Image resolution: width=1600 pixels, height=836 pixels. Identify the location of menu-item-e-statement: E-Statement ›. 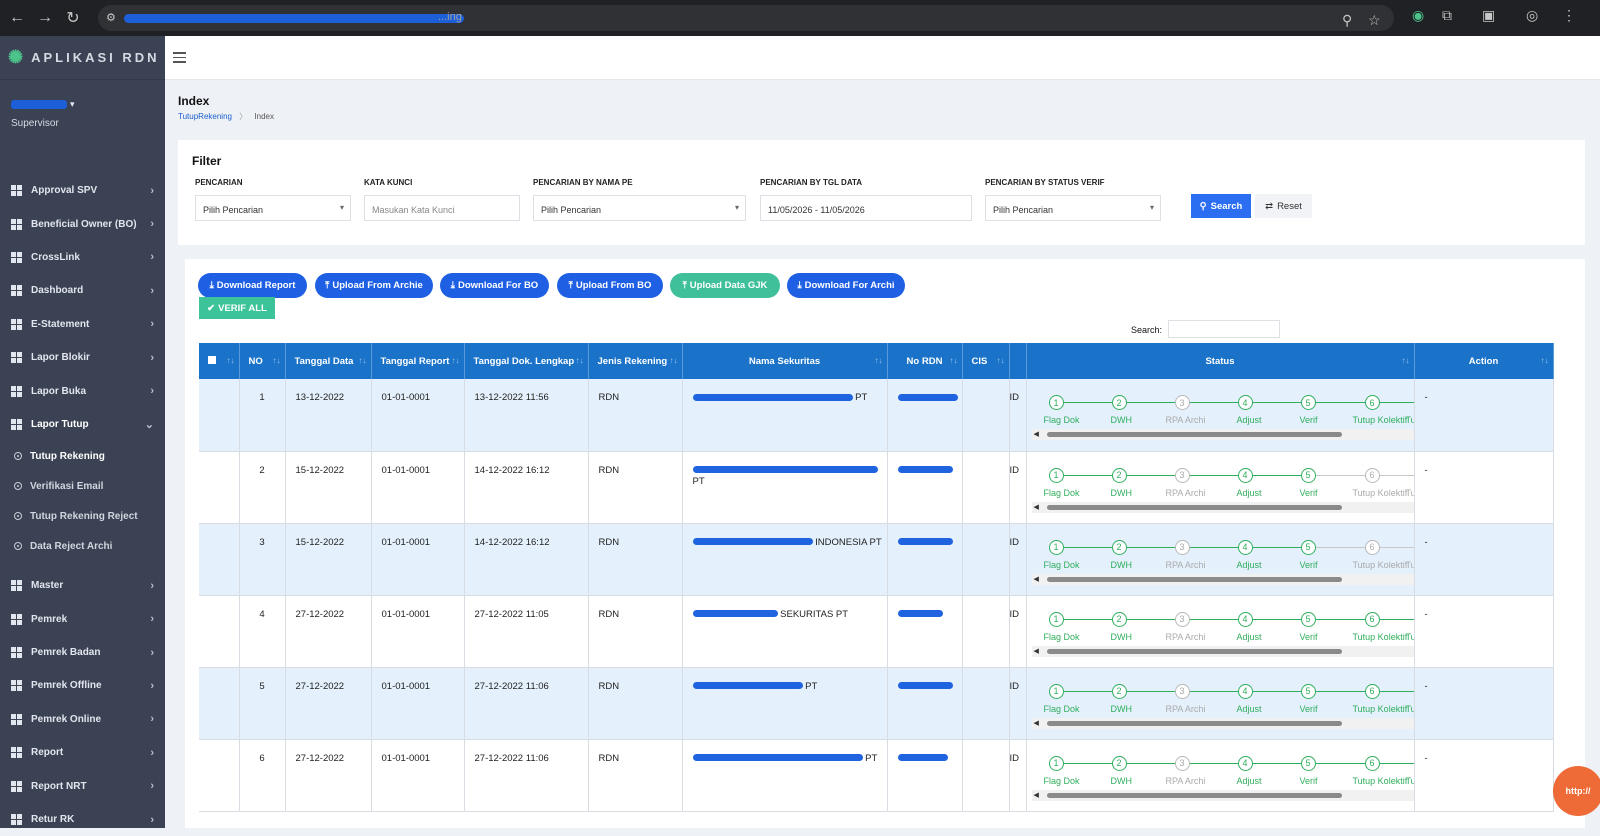
(82, 324).